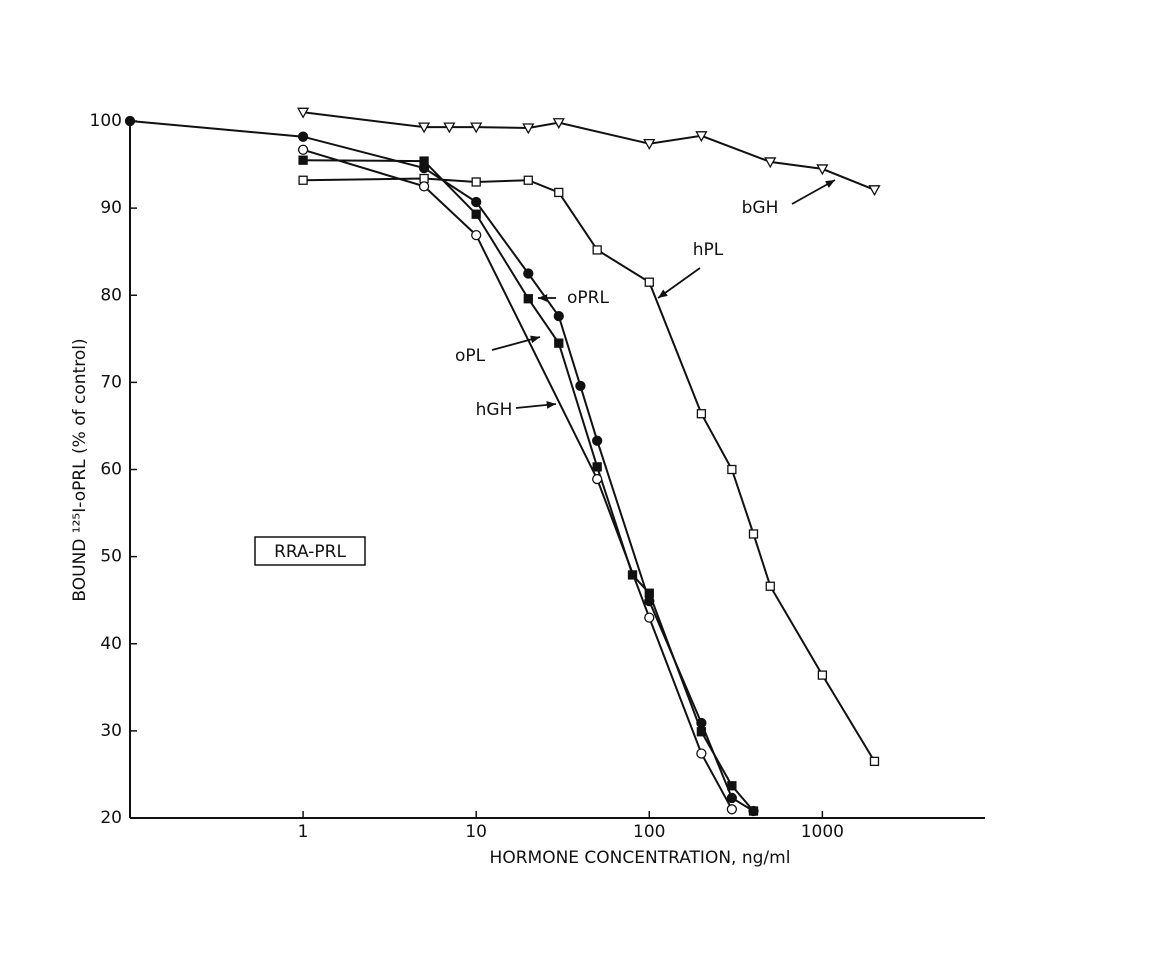  I want to click on y-tick-label: 50, so click(111, 557).